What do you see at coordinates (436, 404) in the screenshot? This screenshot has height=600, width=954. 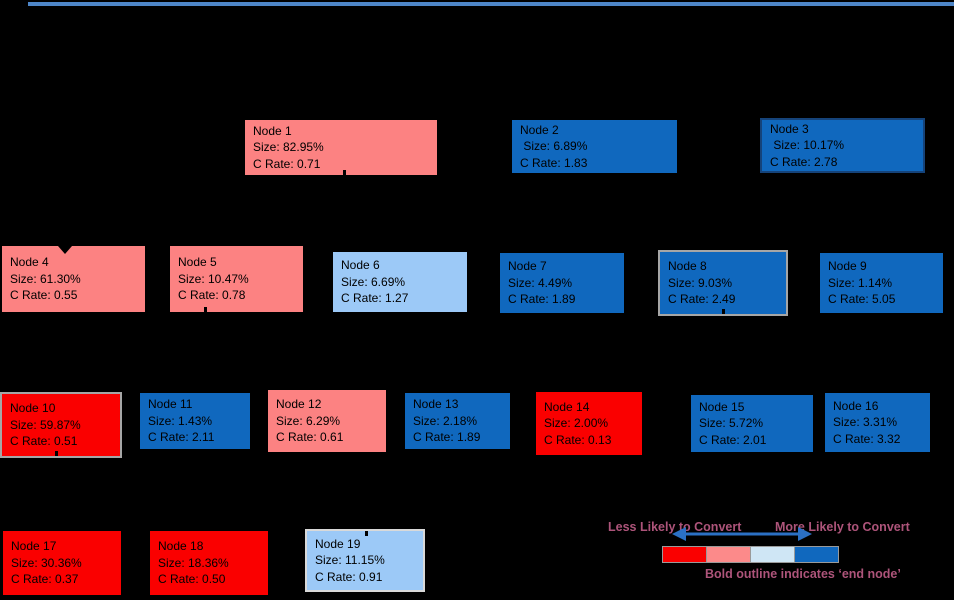 I see `node-title: Node 13` at bounding box center [436, 404].